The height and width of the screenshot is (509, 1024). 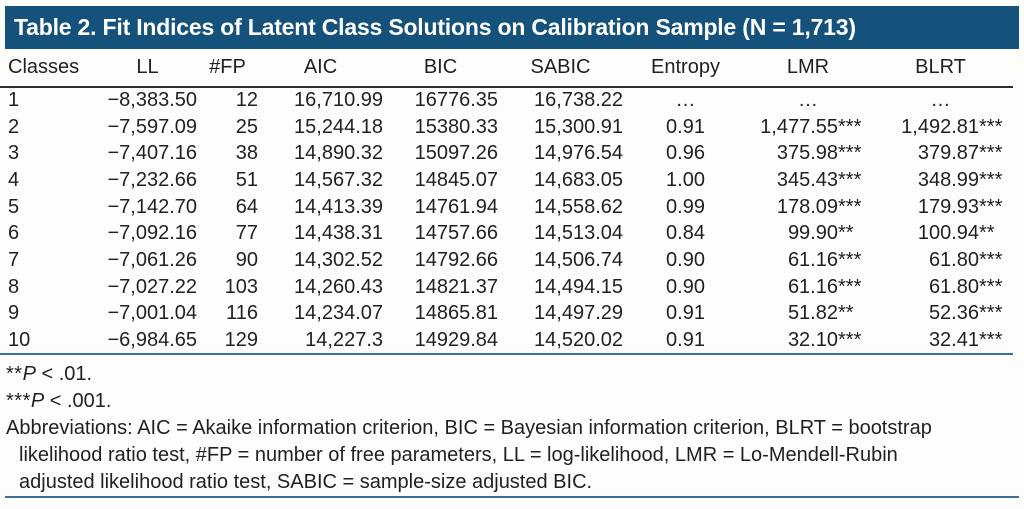 What do you see at coordinates (578, 126) in the screenshot?
I see `table-cell: 15,300.91` at bounding box center [578, 126].